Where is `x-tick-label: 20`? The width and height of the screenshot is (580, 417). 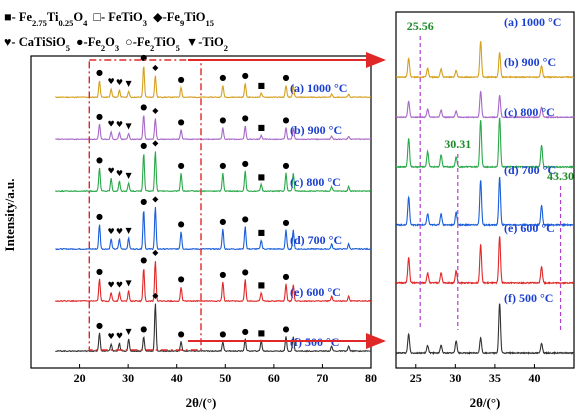
x-tick-label: 20 is located at coordinates (80, 378).